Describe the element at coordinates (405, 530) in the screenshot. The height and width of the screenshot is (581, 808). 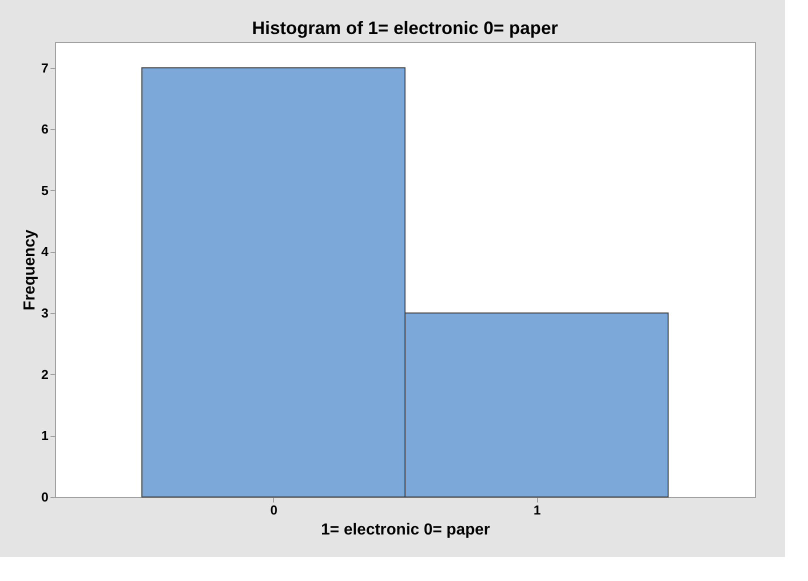
I see `x-axis-title: 1= electronic 0= paper` at that location.